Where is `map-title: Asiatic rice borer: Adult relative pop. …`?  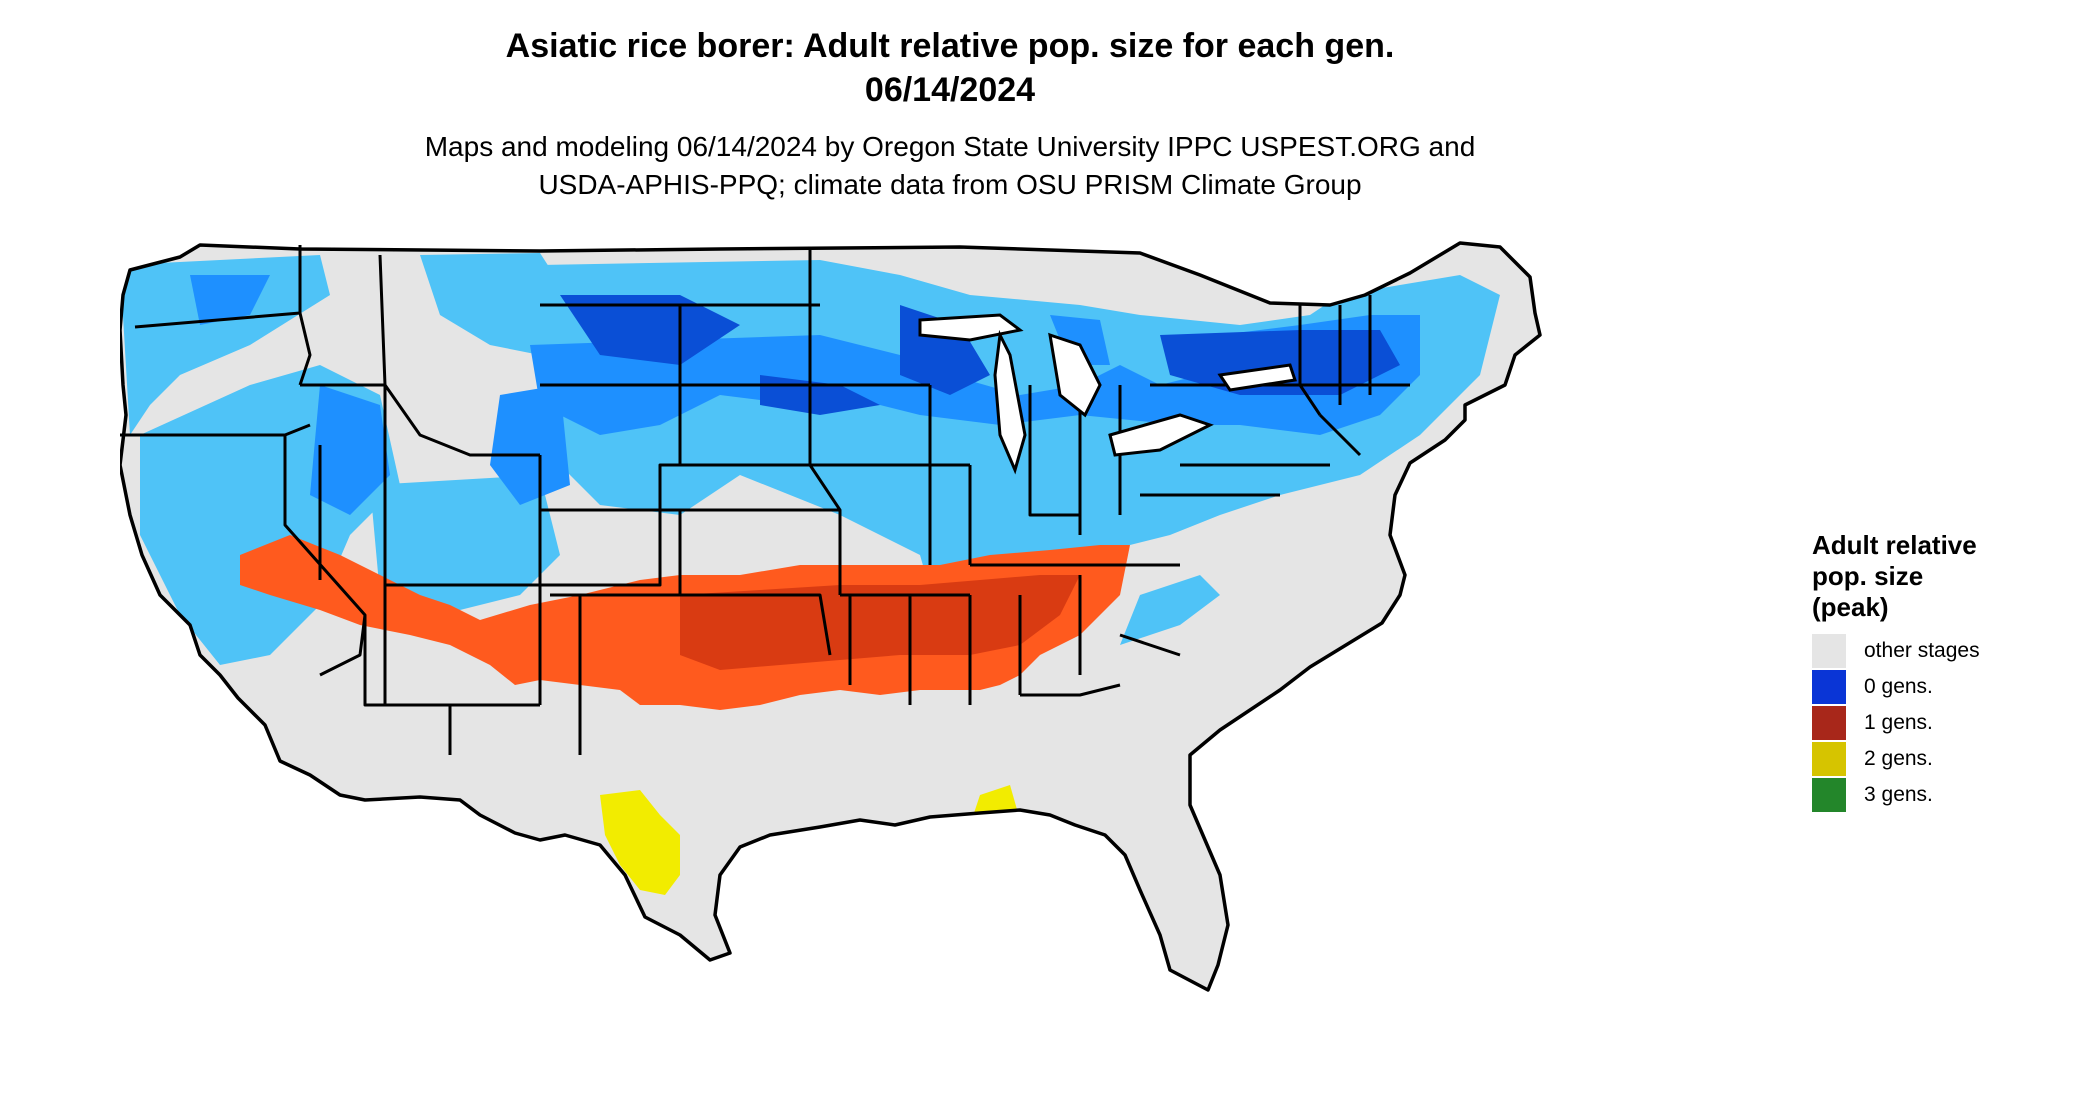 map-title: Asiatic rice borer: Adult relative pop. … is located at coordinates (950, 68).